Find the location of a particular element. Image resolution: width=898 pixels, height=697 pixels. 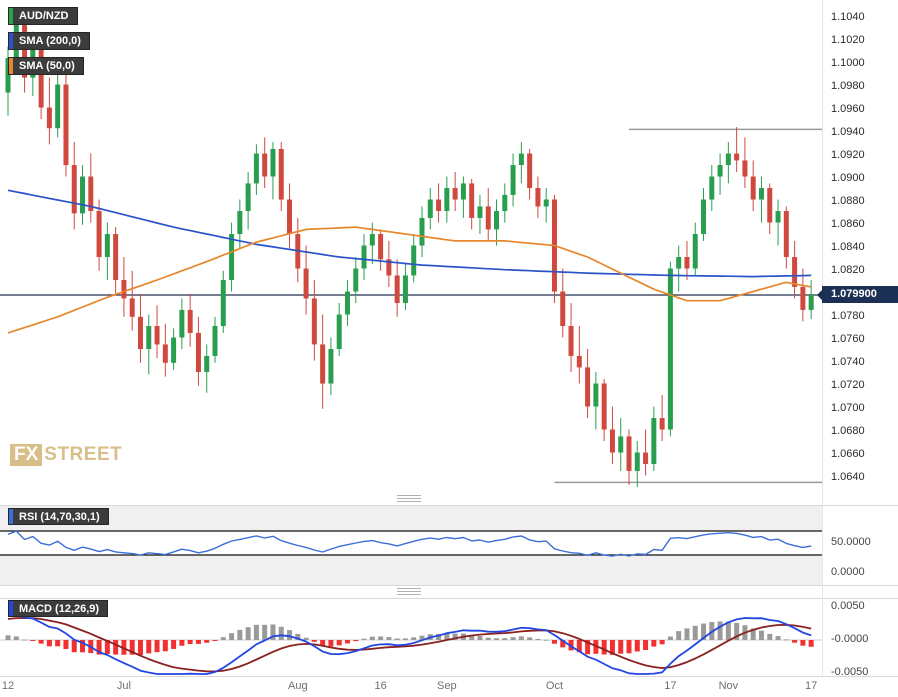

macd-histogram-layer is located at coordinates (409, 638).